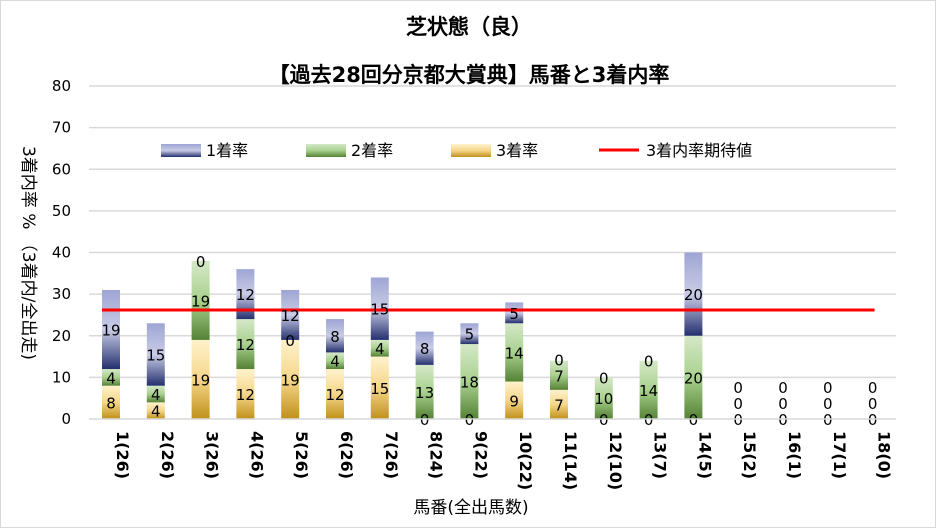 The image size is (936, 528). Describe the element at coordinates (480, 455) in the screenshot. I see `x-tick-label: 9(22)` at that location.